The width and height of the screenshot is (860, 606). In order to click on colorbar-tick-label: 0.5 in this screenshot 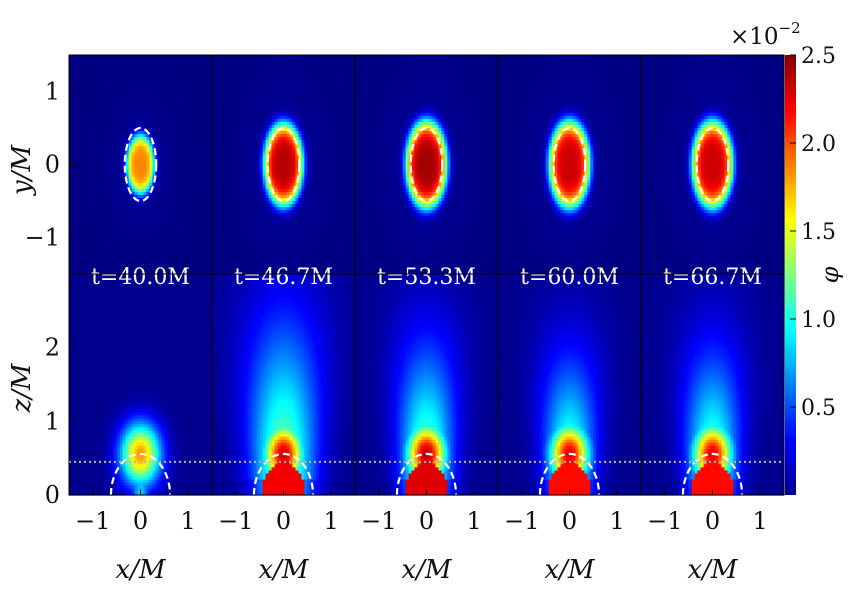, I will do `click(818, 408)`.